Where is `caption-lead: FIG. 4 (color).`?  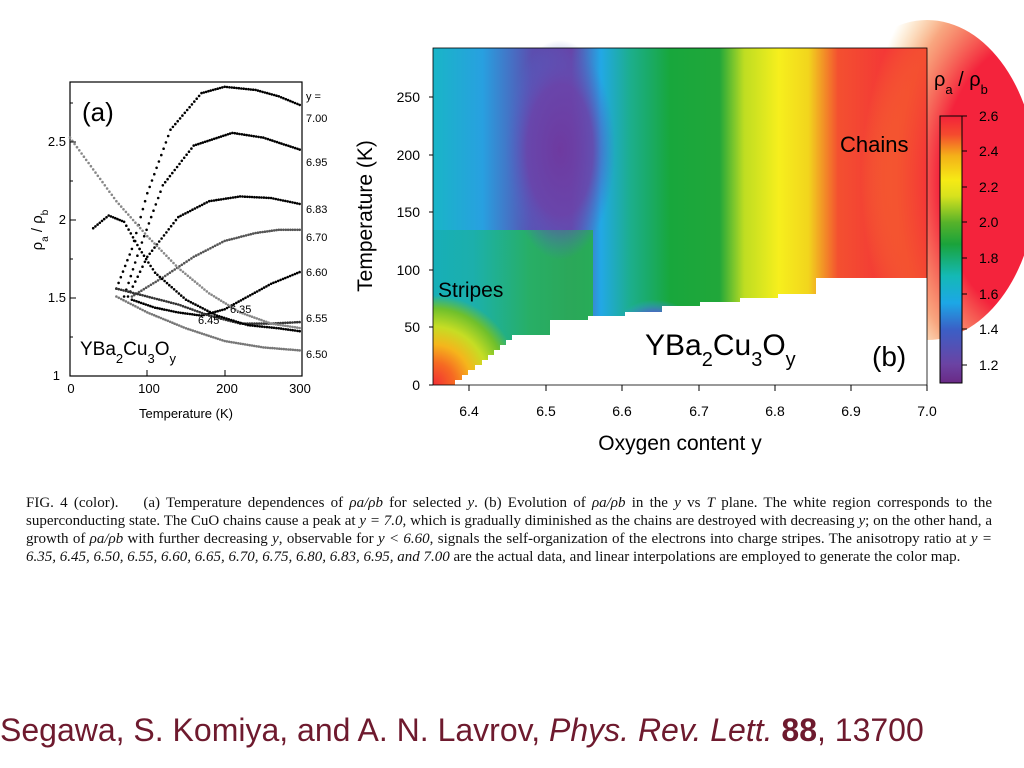
caption-lead: FIG. 4 (color). is located at coordinates (72, 503).